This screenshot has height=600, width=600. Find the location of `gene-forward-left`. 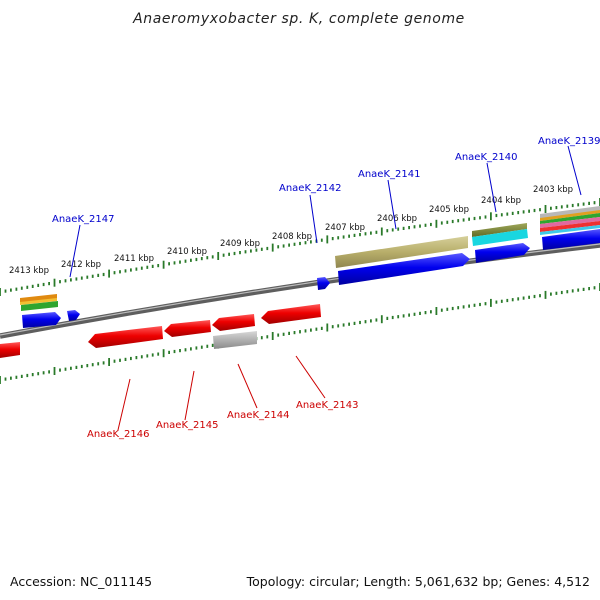

gene-forward-left is located at coordinates (41, 320).